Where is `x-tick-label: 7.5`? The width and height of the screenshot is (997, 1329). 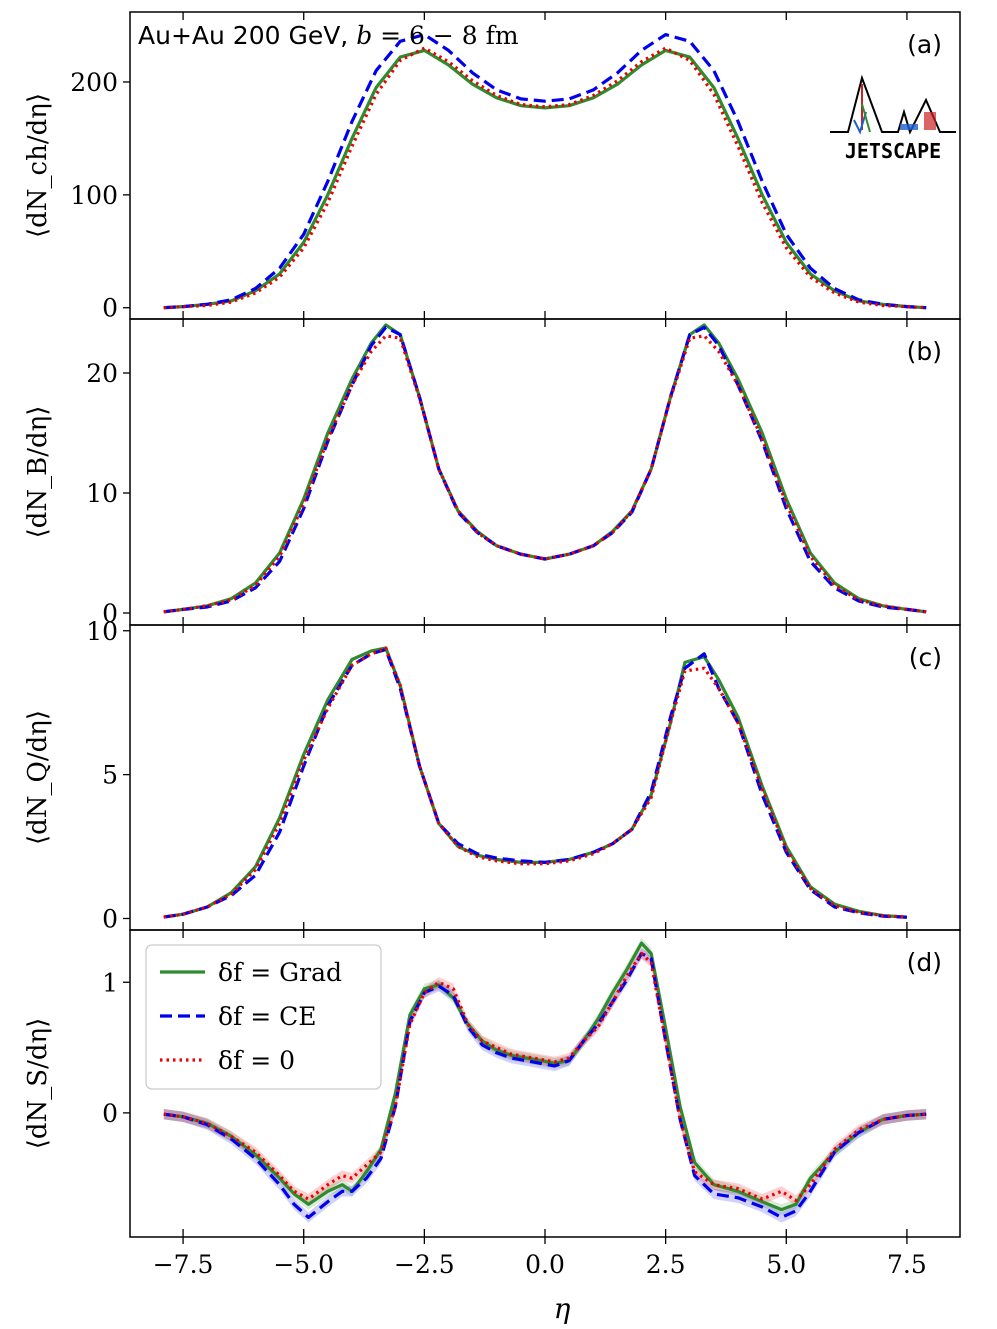
x-tick-label: 7.5 is located at coordinates (907, 1264).